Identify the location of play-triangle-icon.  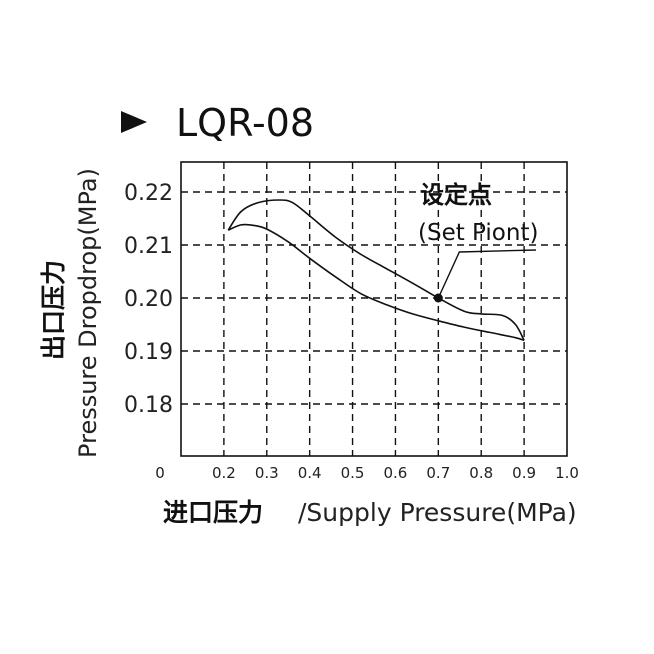
(134, 122).